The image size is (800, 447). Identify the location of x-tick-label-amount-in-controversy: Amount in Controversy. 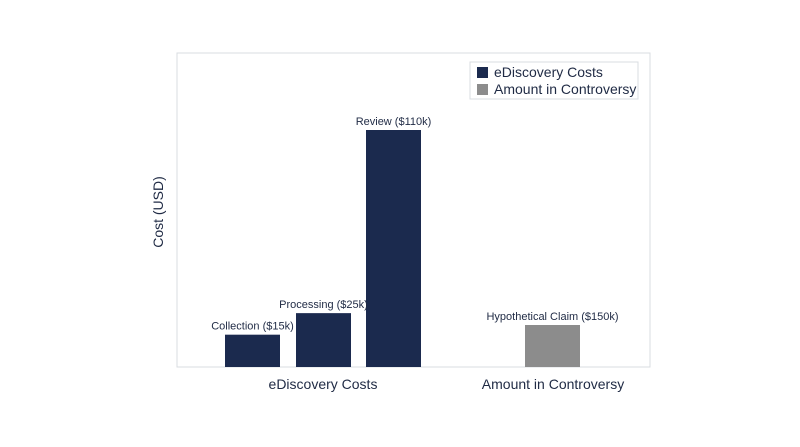
(553, 384).